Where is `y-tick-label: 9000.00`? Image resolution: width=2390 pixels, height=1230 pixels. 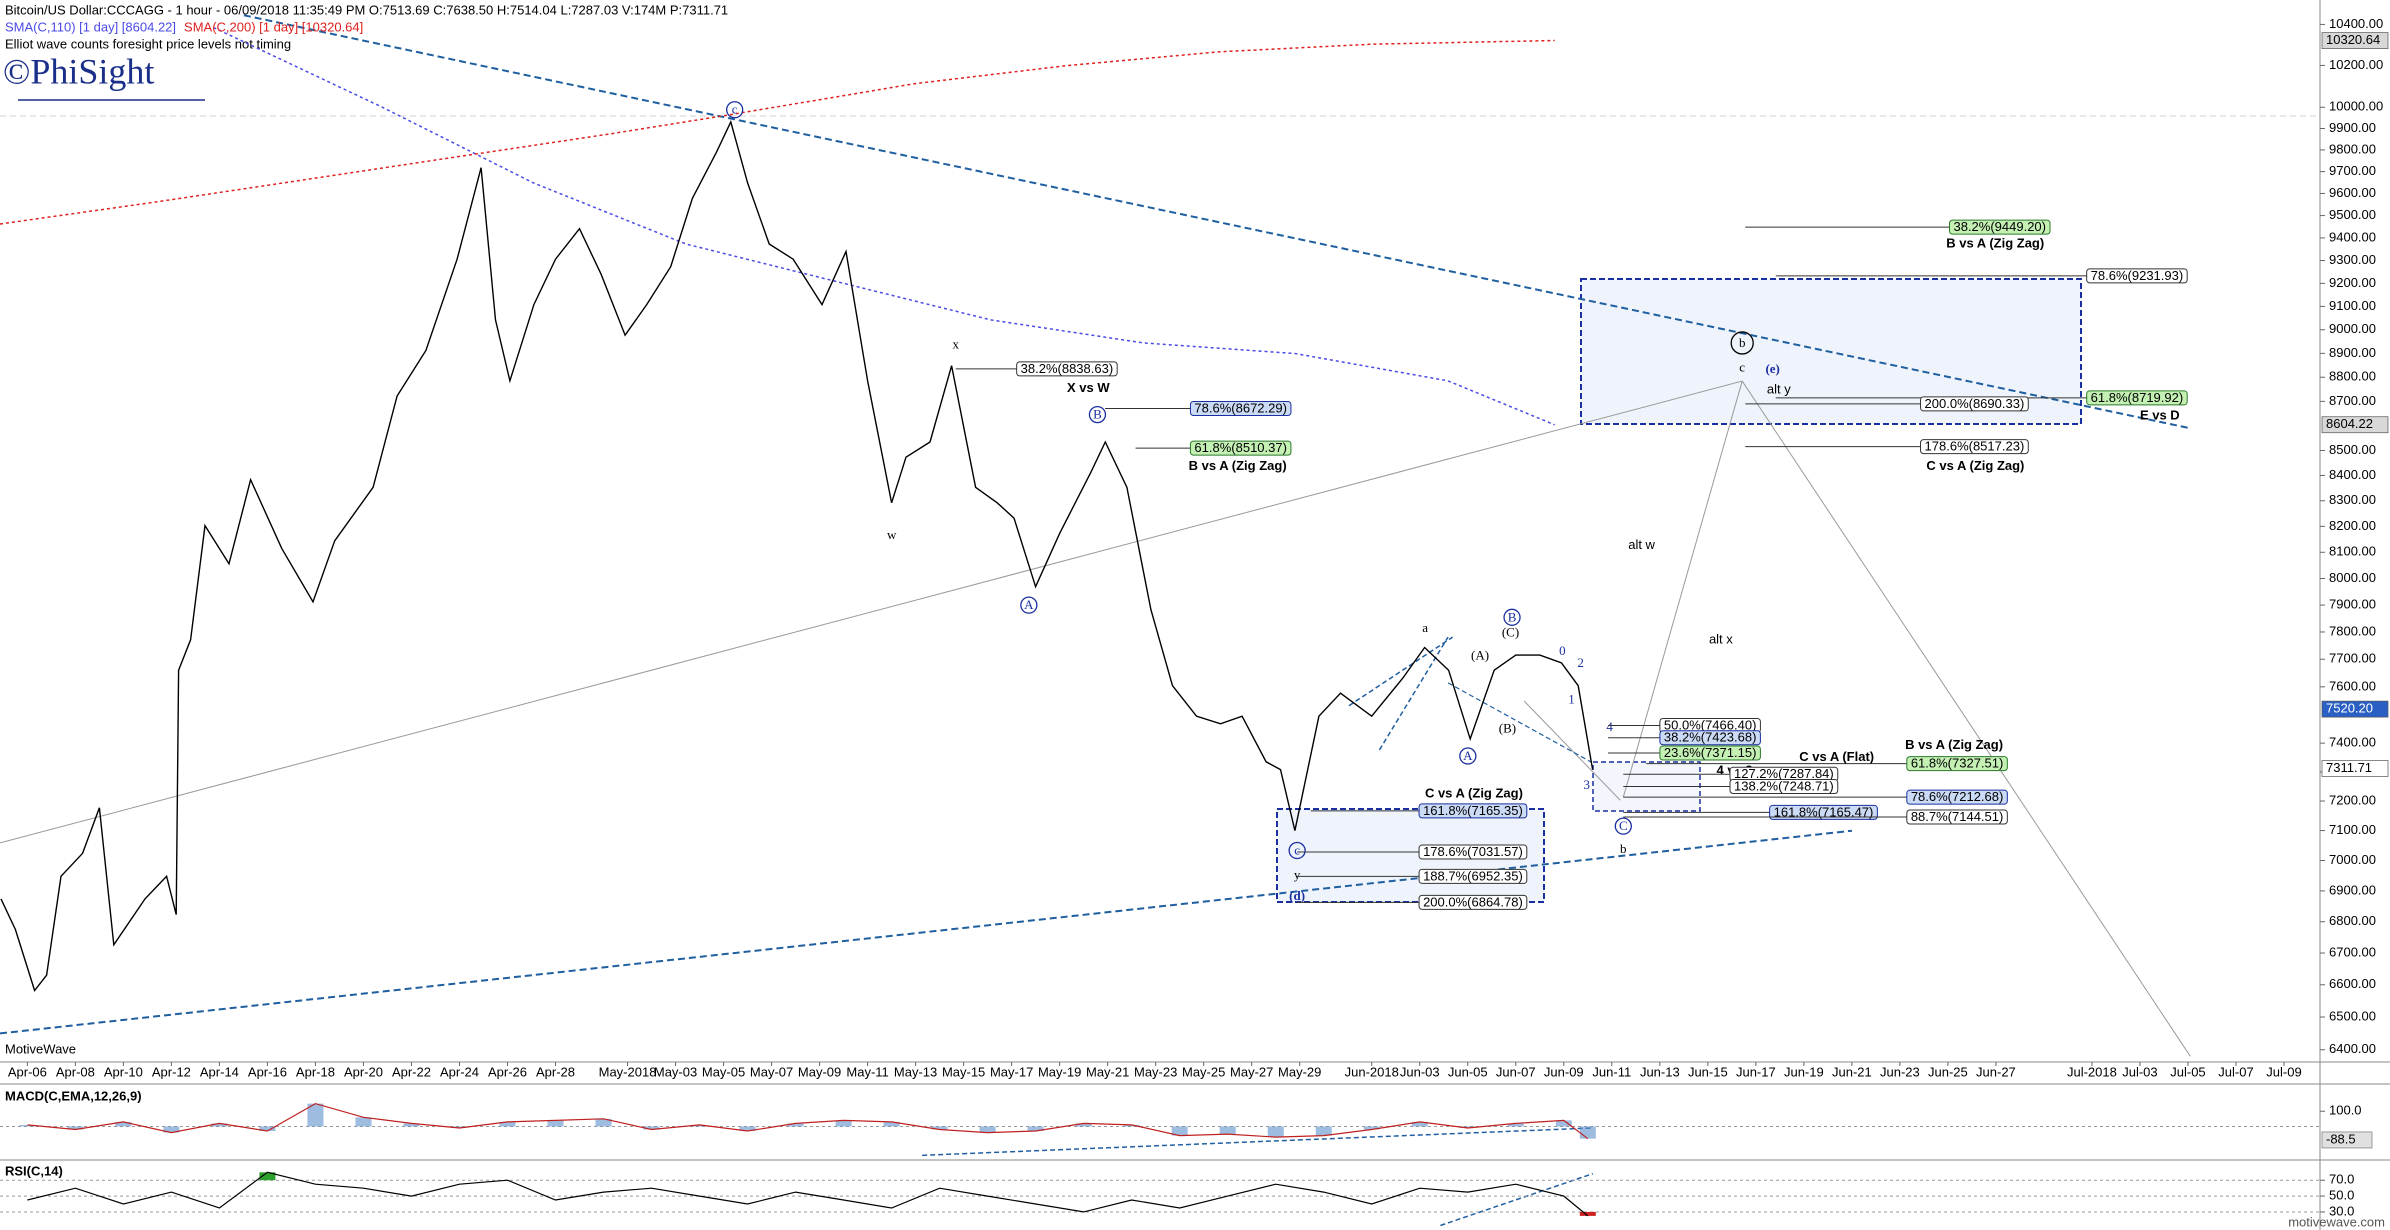 y-tick-label: 9000.00 is located at coordinates (2352, 328).